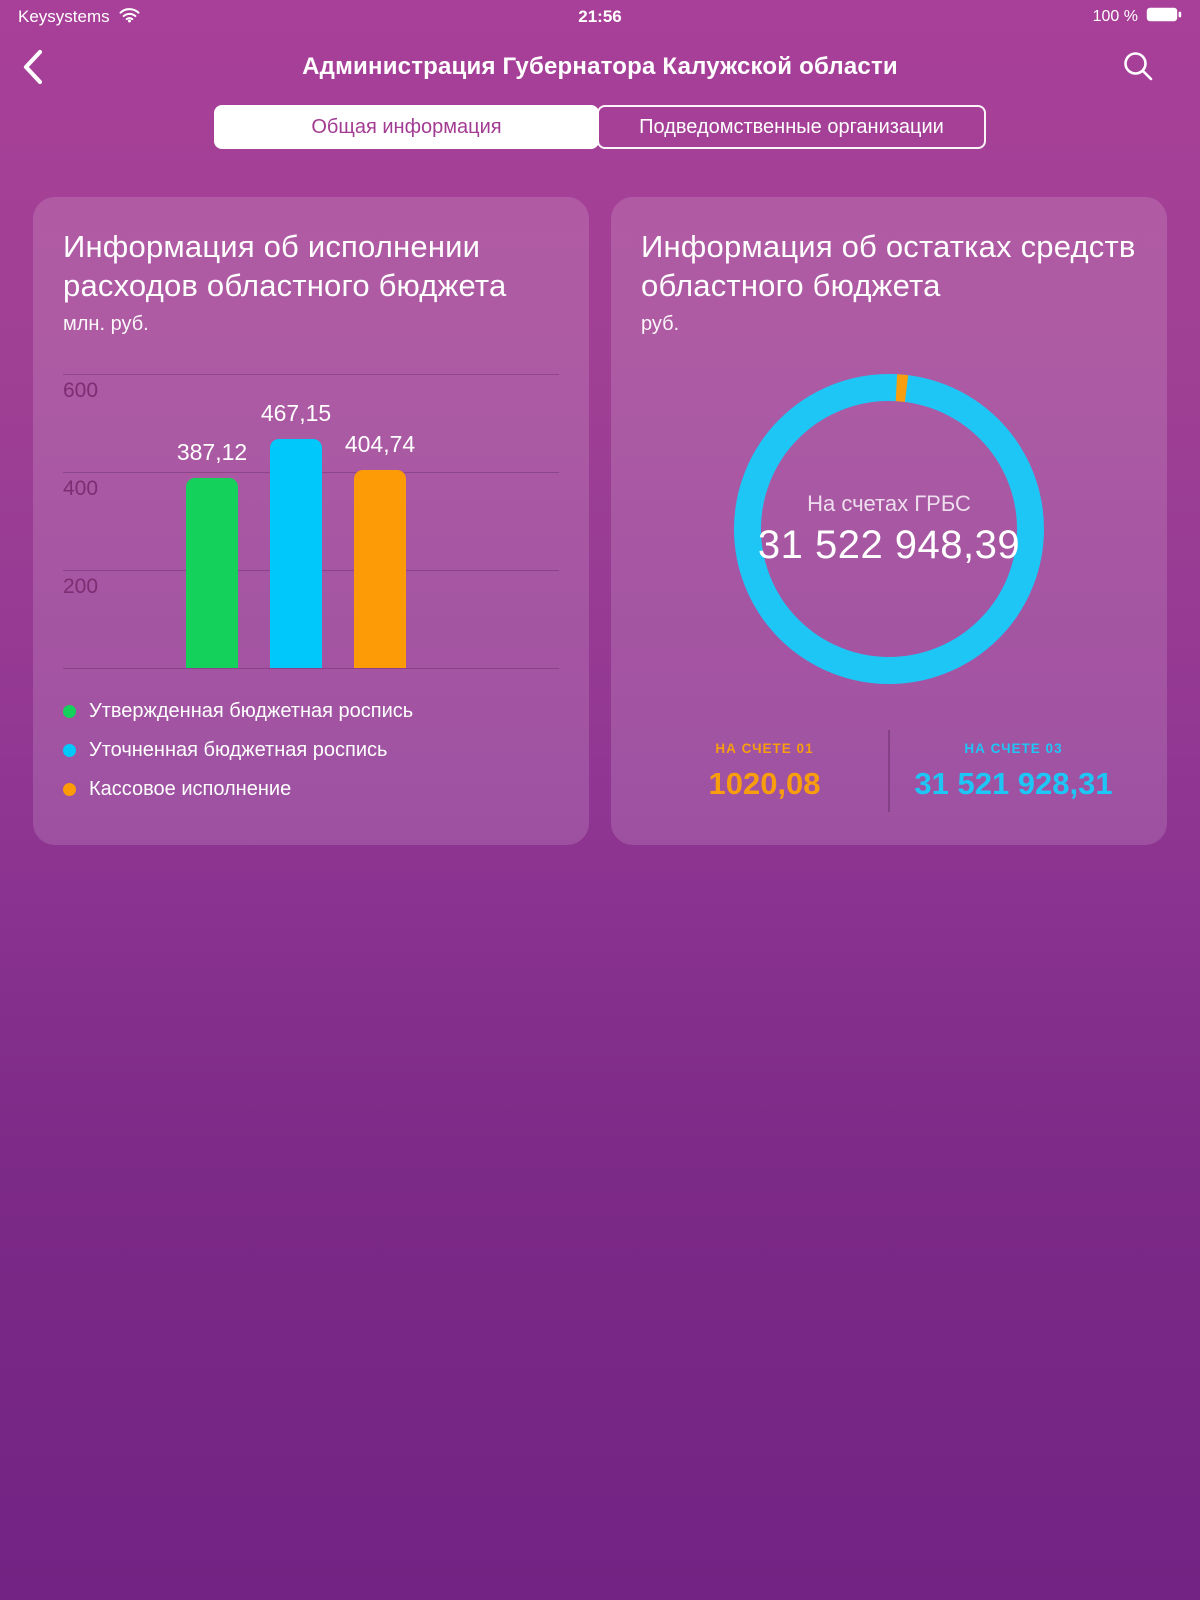 The height and width of the screenshot is (1600, 1200). I want to click on tab-label: Общая информация, so click(406, 126).